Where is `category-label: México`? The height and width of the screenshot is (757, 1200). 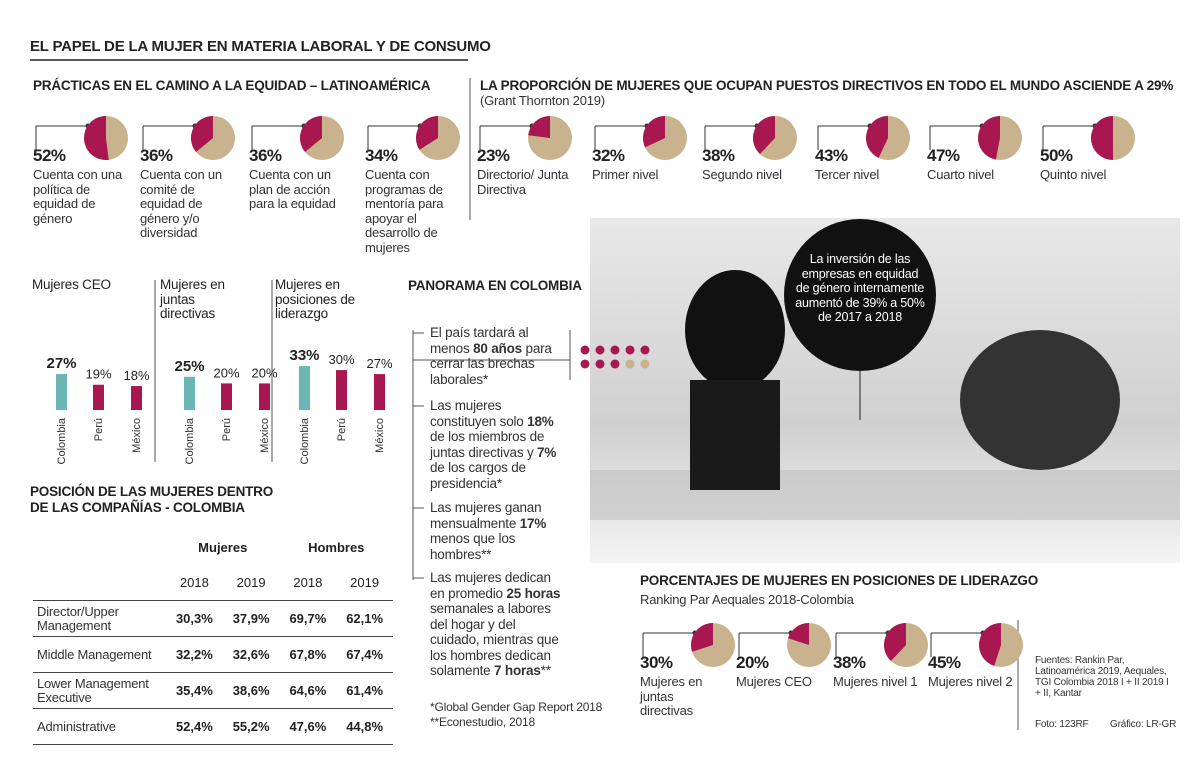 category-label: México is located at coordinates (137, 435).